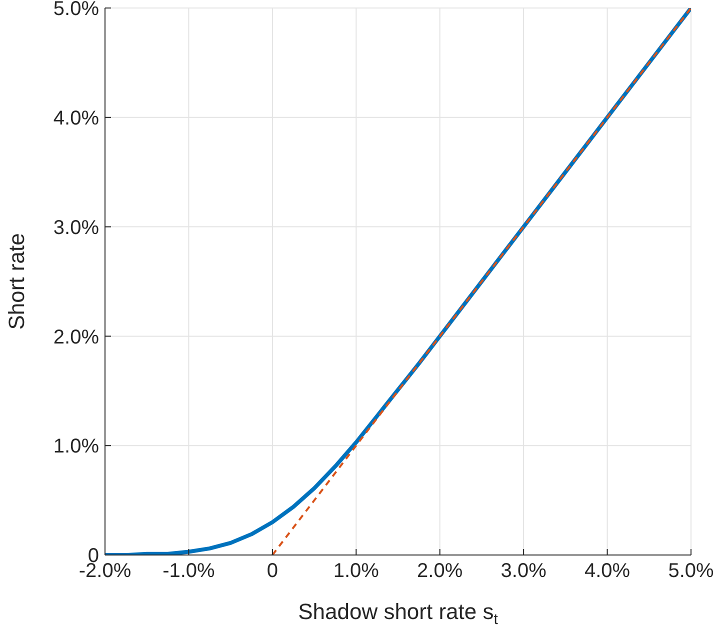 The height and width of the screenshot is (633, 717). What do you see at coordinates (356, 571) in the screenshot?
I see `x-tick-label: 1.0%` at bounding box center [356, 571].